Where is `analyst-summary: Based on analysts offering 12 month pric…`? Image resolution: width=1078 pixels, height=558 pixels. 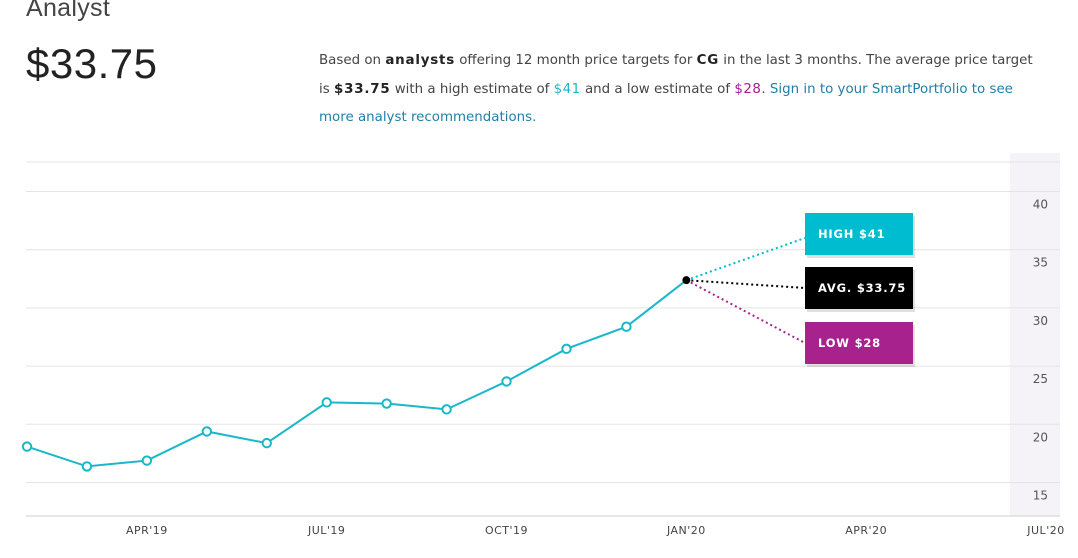 analyst-summary: Based on analysts offering 12 month pric… is located at coordinates (679, 90).